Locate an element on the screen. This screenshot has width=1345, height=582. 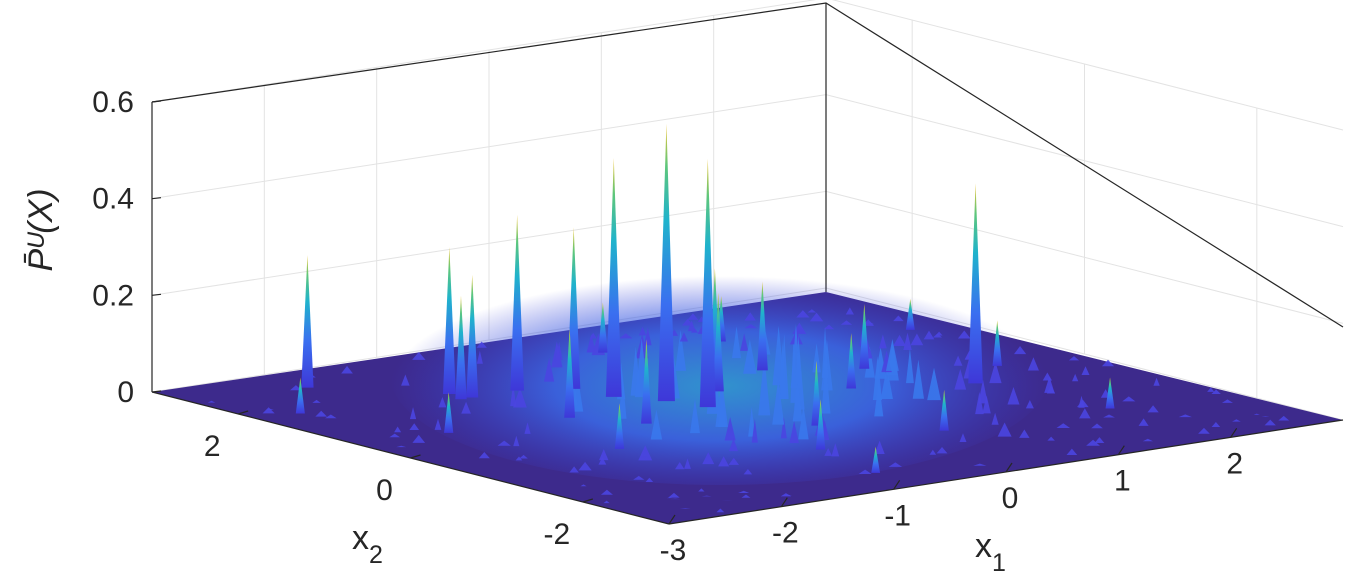
x-tick-label: 0 is located at coordinates (1010, 498).